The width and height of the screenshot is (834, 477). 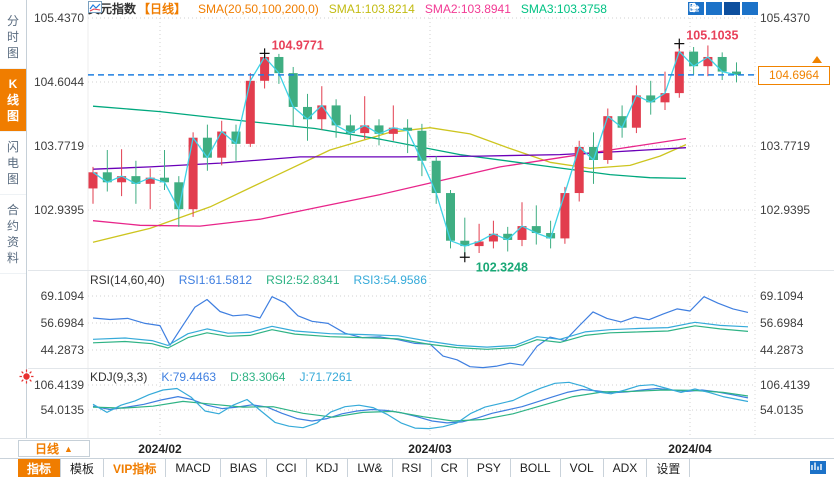 What do you see at coordinates (371, 8) in the screenshot?
I see `sma1-value: SMA1:103.8214` at bounding box center [371, 8].